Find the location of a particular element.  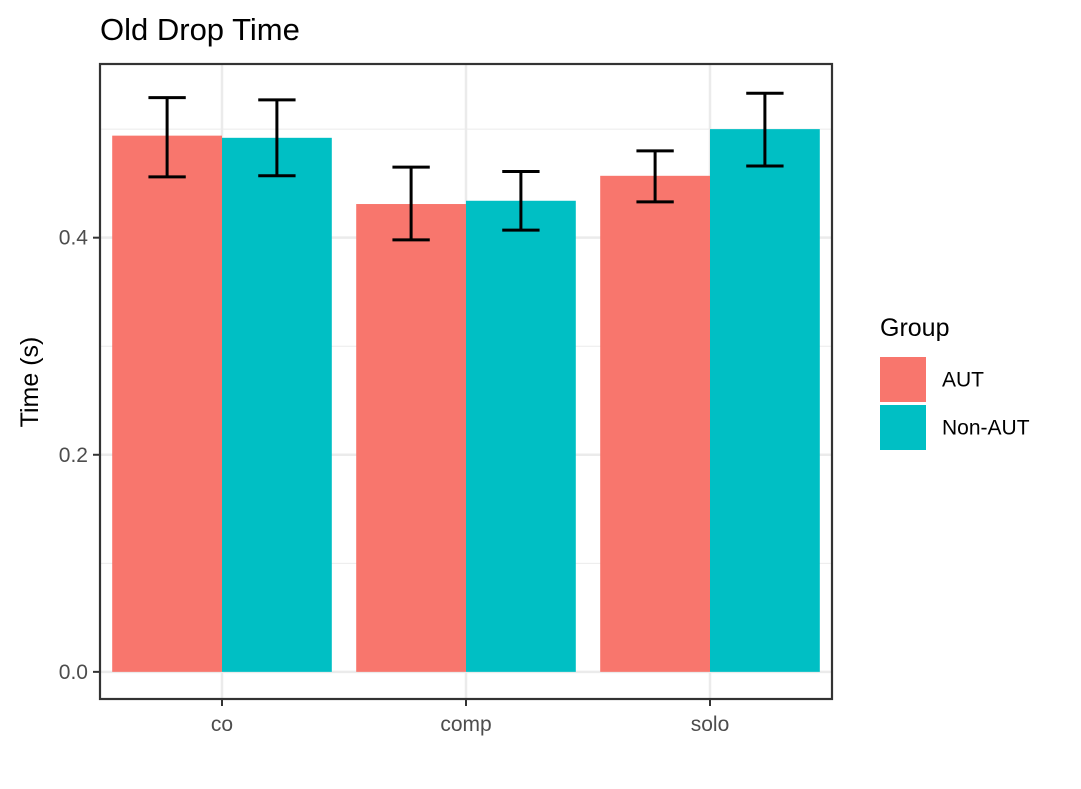

bar-aut-comp is located at coordinates (411, 438).